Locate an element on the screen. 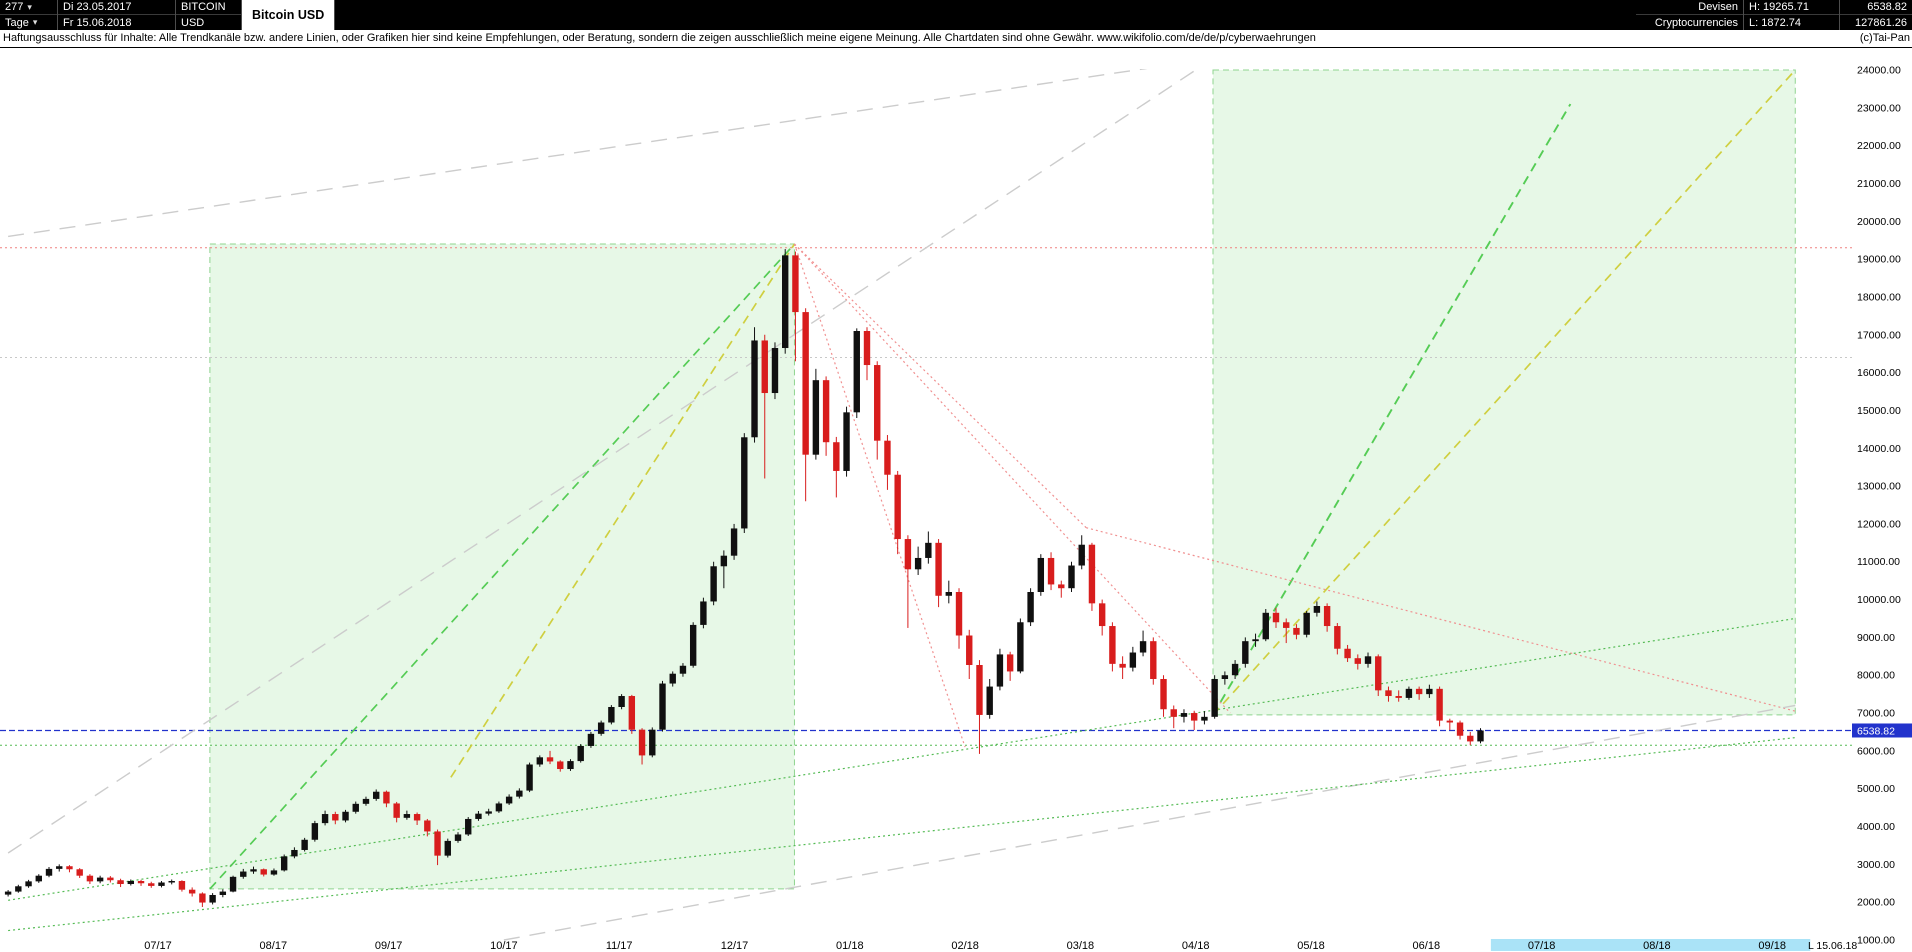 The image size is (1912, 952). period-column: 277 ▾ Tage ▾ is located at coordinates (29, 15).